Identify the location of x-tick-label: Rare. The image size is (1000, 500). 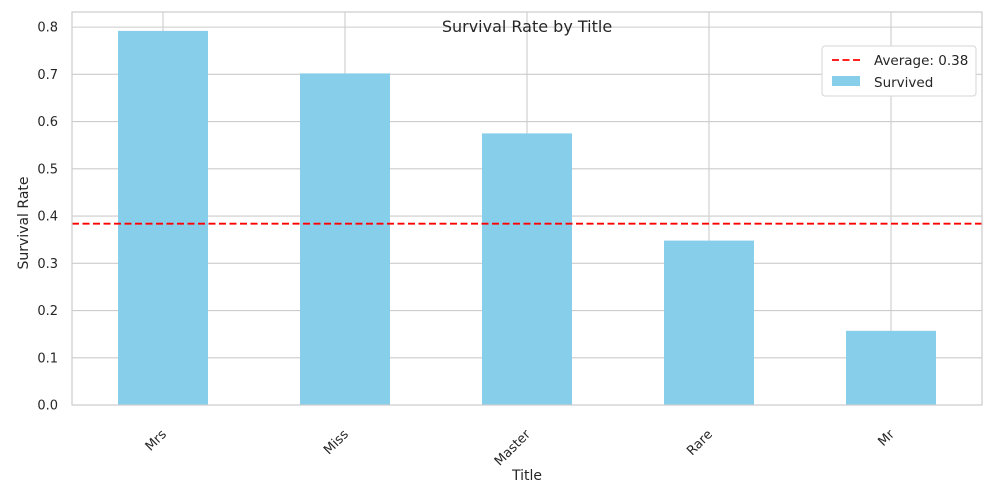
(700, 443).